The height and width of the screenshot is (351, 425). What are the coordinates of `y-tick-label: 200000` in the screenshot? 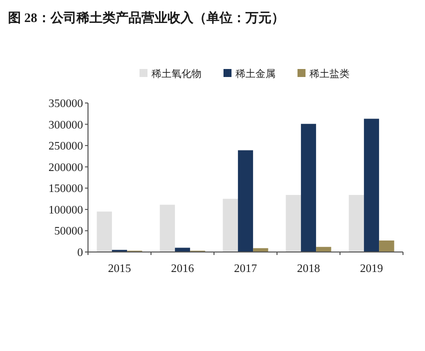 It's located at (66, 168).